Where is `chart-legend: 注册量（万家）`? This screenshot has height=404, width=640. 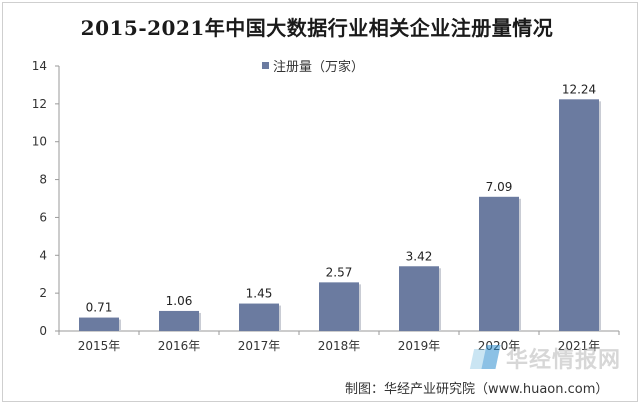
chart-legend: 注册量（万家） is located at coordinates (313, 66).